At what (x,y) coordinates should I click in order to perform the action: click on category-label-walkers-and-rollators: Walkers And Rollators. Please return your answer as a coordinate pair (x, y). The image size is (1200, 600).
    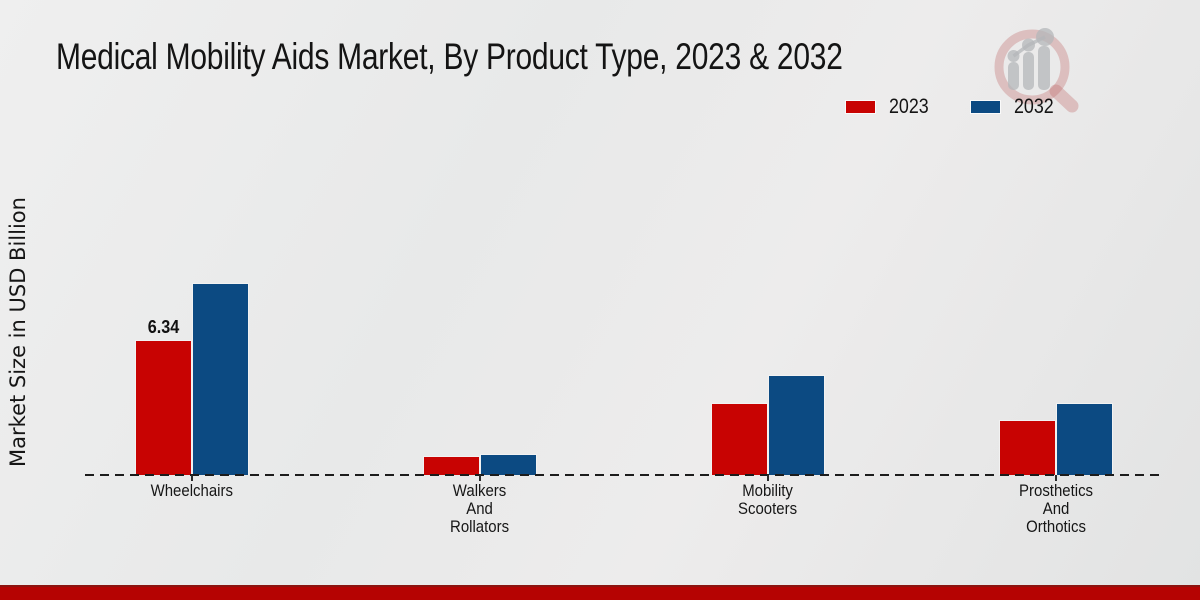
    Looking at the image, I should click on (480, 508).